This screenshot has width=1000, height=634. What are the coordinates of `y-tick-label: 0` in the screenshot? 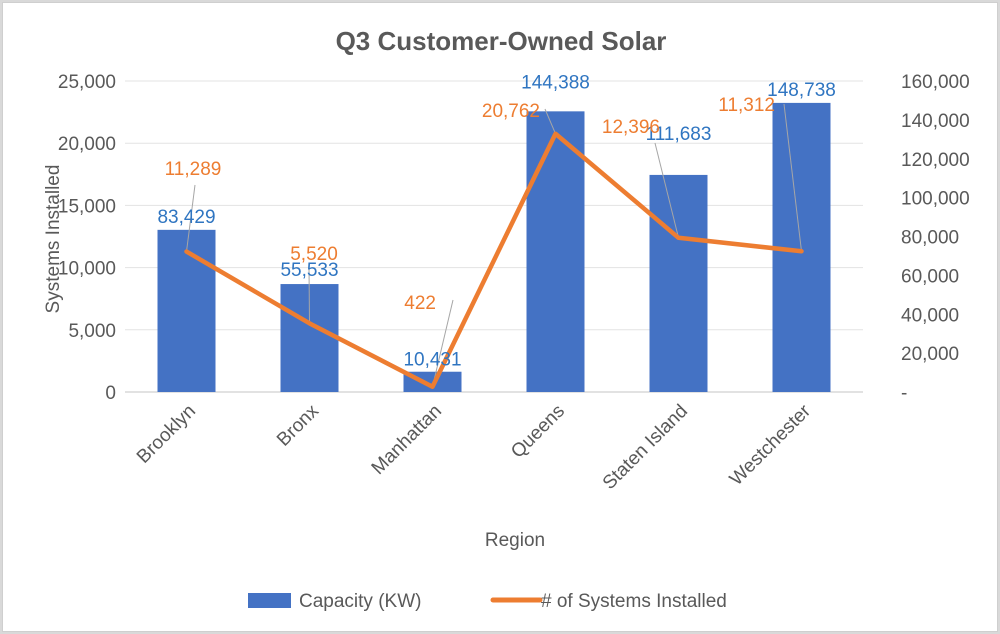 It's located at (110, 393).